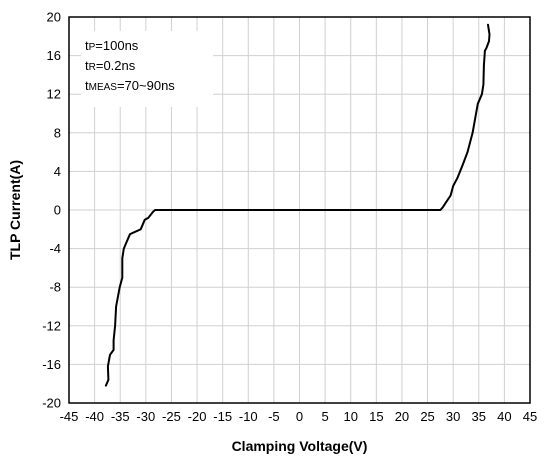 The image size is (548, 460). What do you see at coordinates (55, 287) in the screenshot?
I see `y-tick-label: -8` at bounding box center [55, 287].